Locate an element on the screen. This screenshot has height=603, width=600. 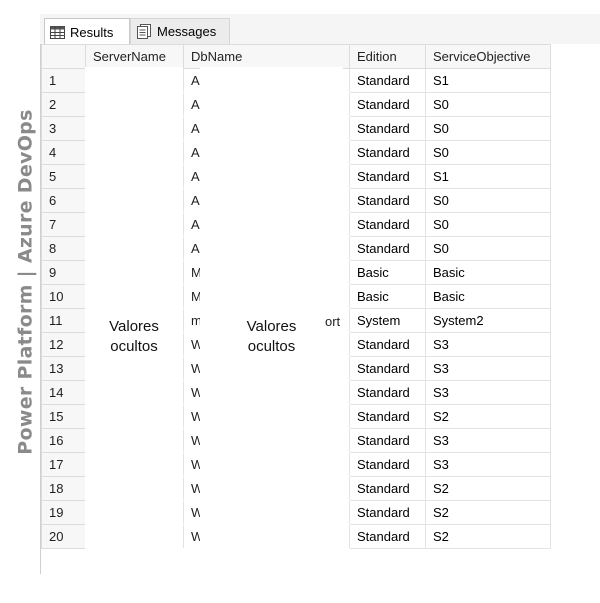
row-number: 10 is located at coordinates (63, 296).